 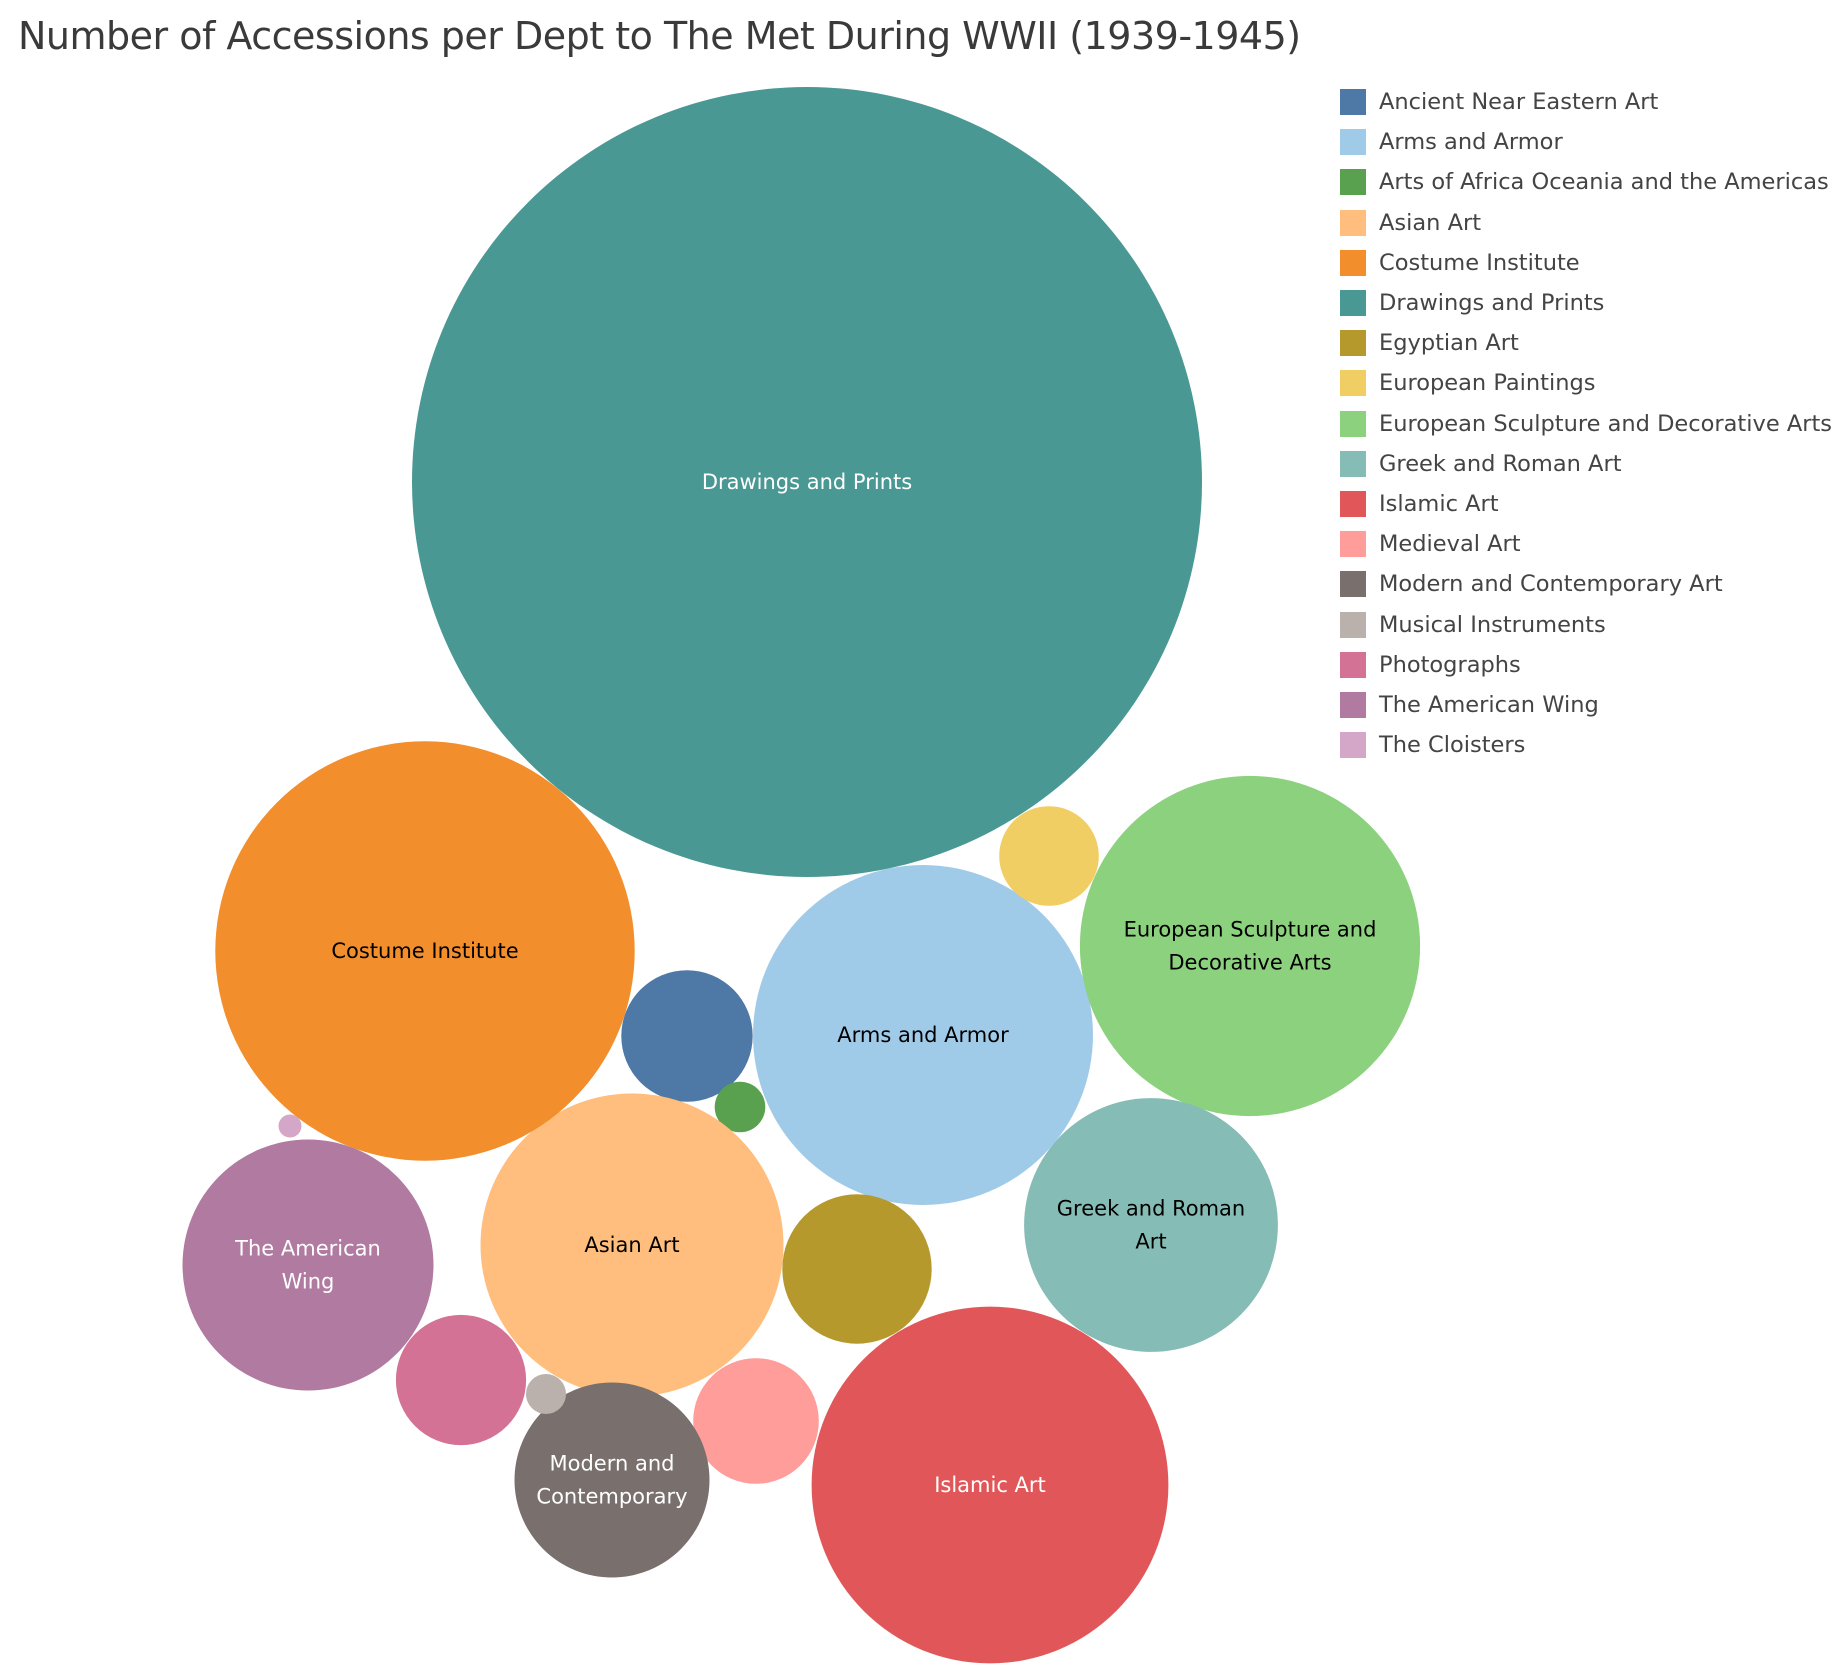 I want to click on bubble-arts-of-africa-oceania-and-the-americas, so click(x=740, y=1107).